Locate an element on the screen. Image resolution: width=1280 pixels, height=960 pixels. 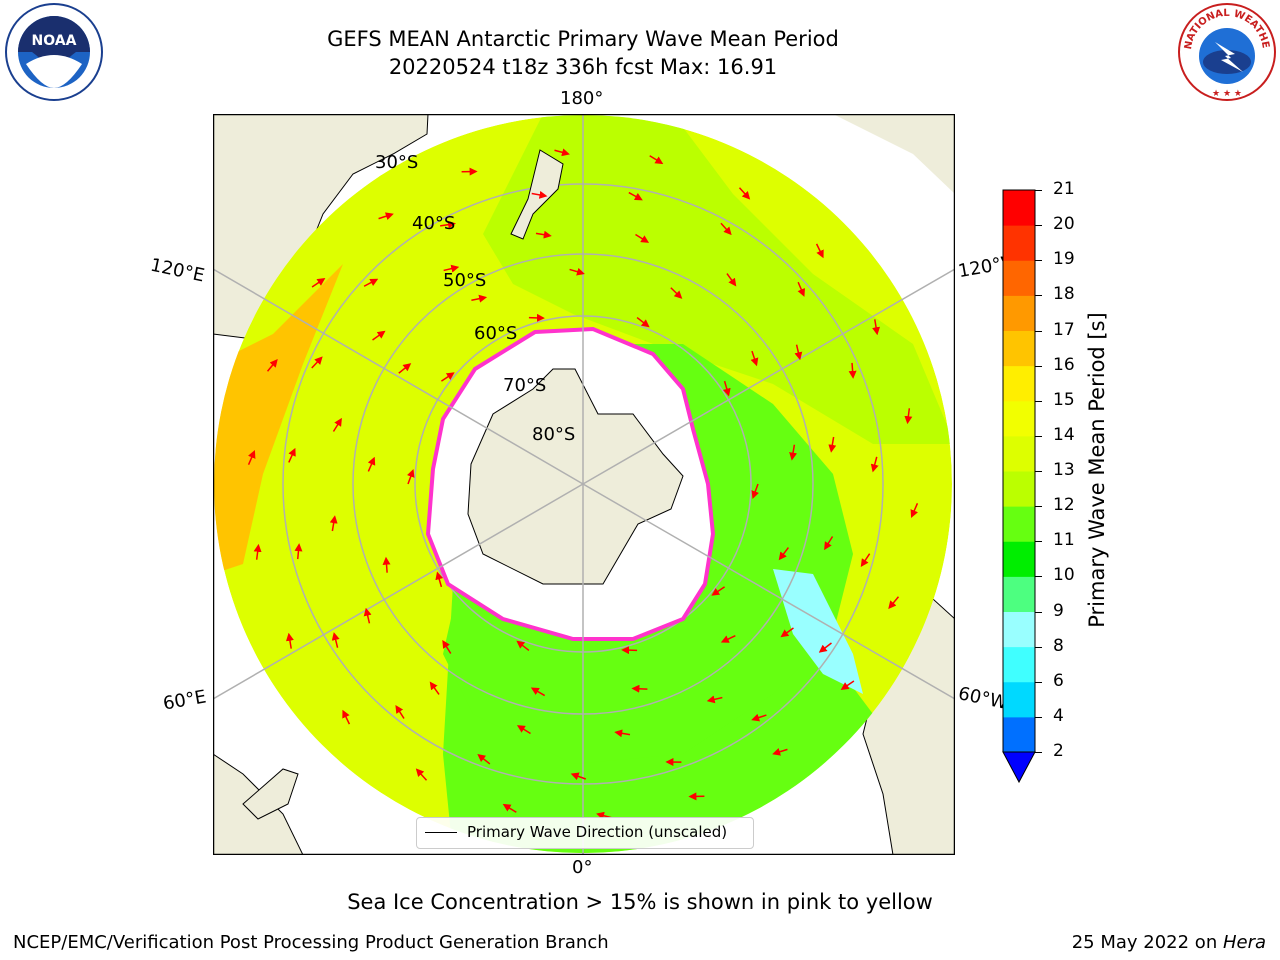
australia-land is located at coordinates (321, 227).